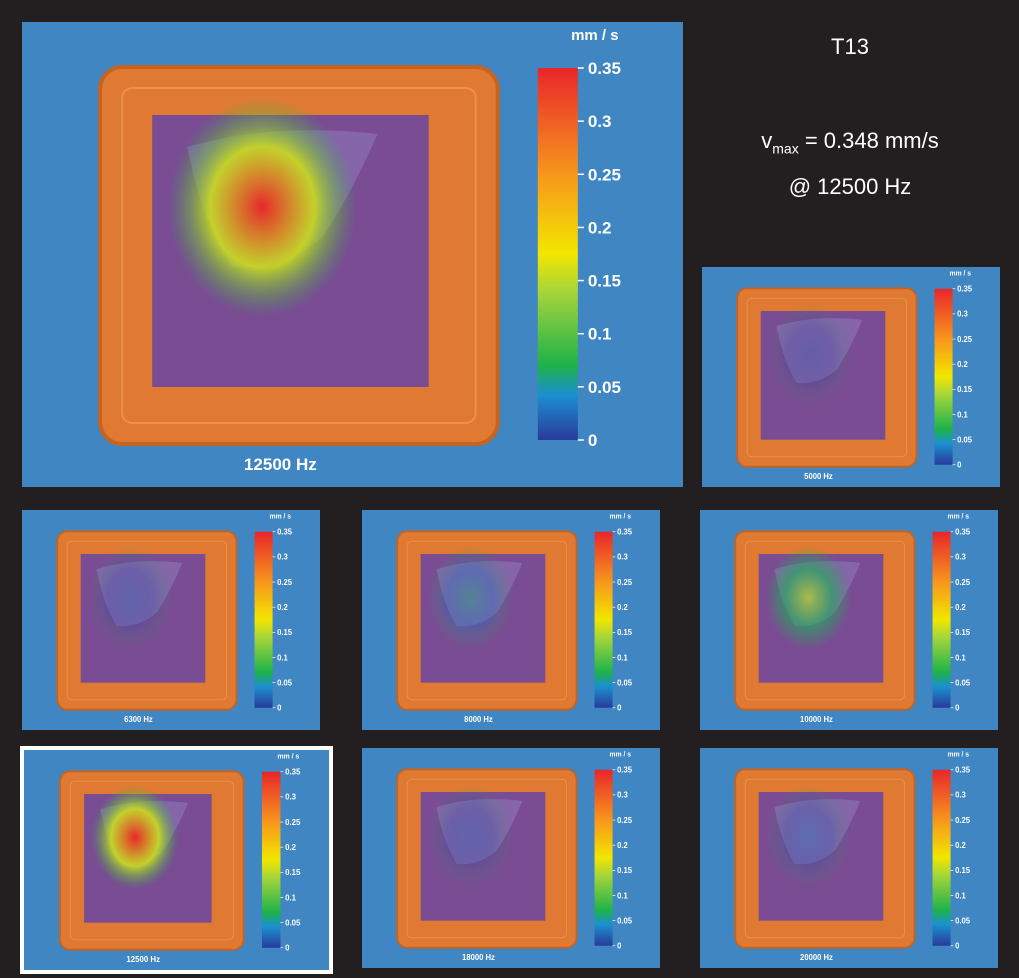  I want to click on vmax: vmax = 0.348 mm/s, so click(850, 142).